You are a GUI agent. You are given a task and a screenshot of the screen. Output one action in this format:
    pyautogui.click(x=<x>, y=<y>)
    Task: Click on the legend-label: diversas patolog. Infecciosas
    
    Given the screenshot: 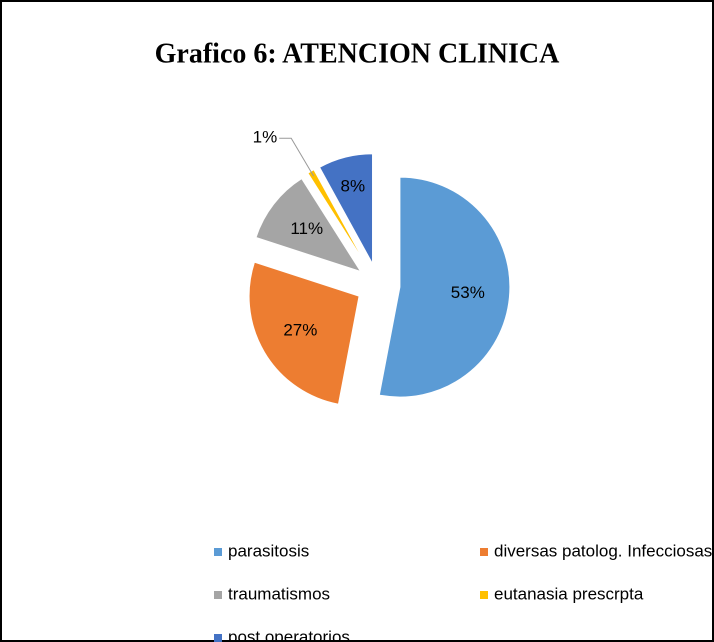 What is the action you would take?
    pyautogui.click(x=603, y=550)
    